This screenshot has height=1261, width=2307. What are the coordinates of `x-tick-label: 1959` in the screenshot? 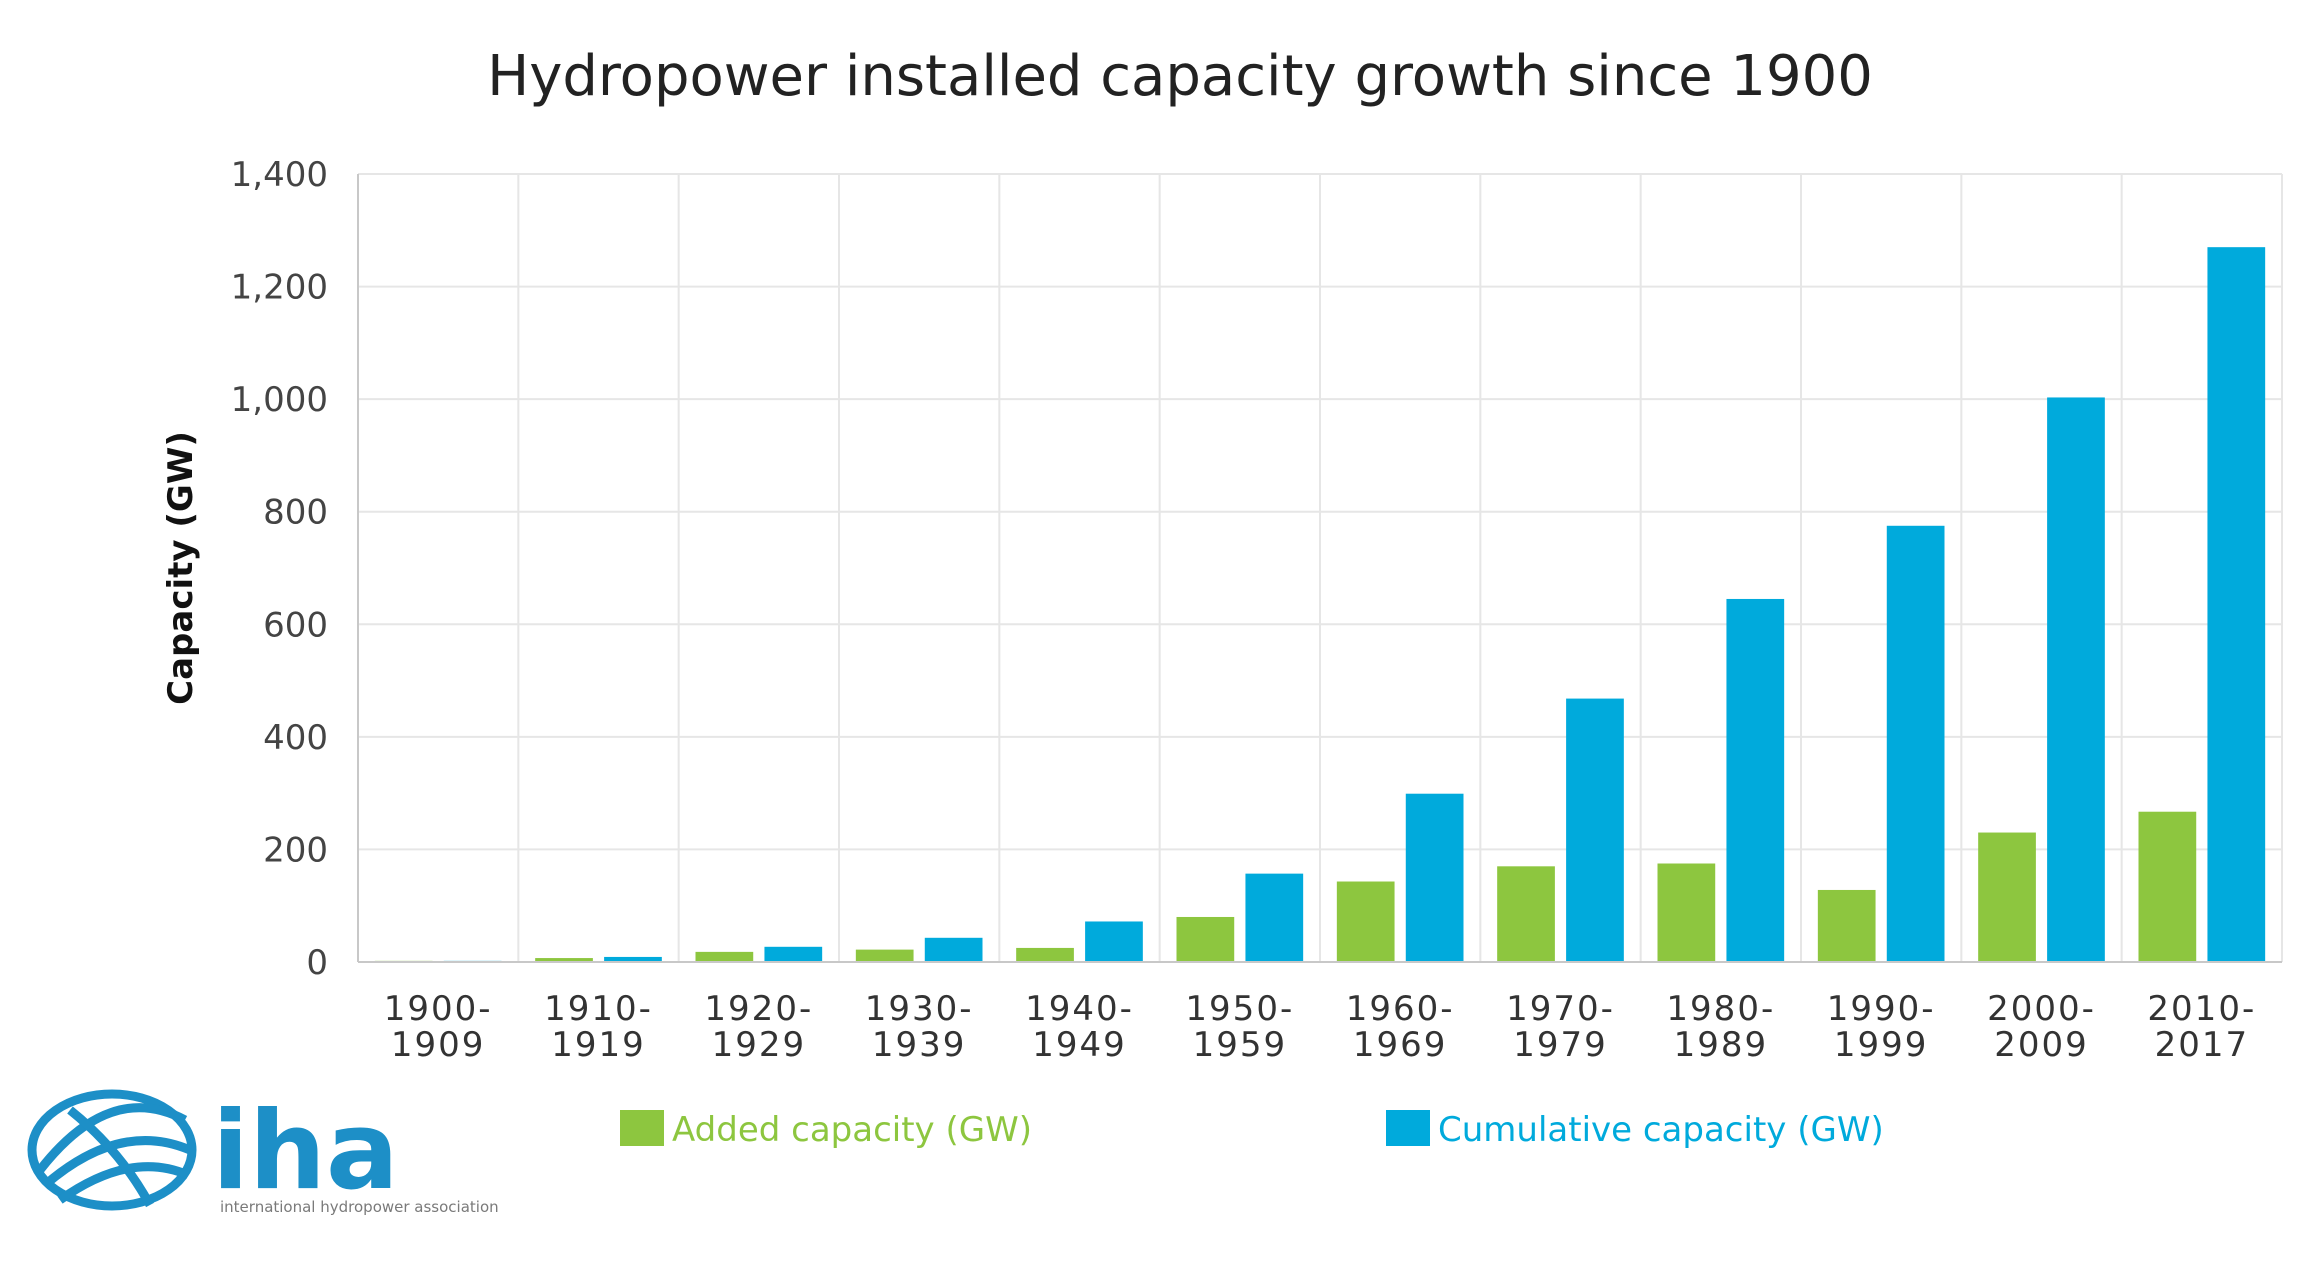 It's located at (1240, 1045).